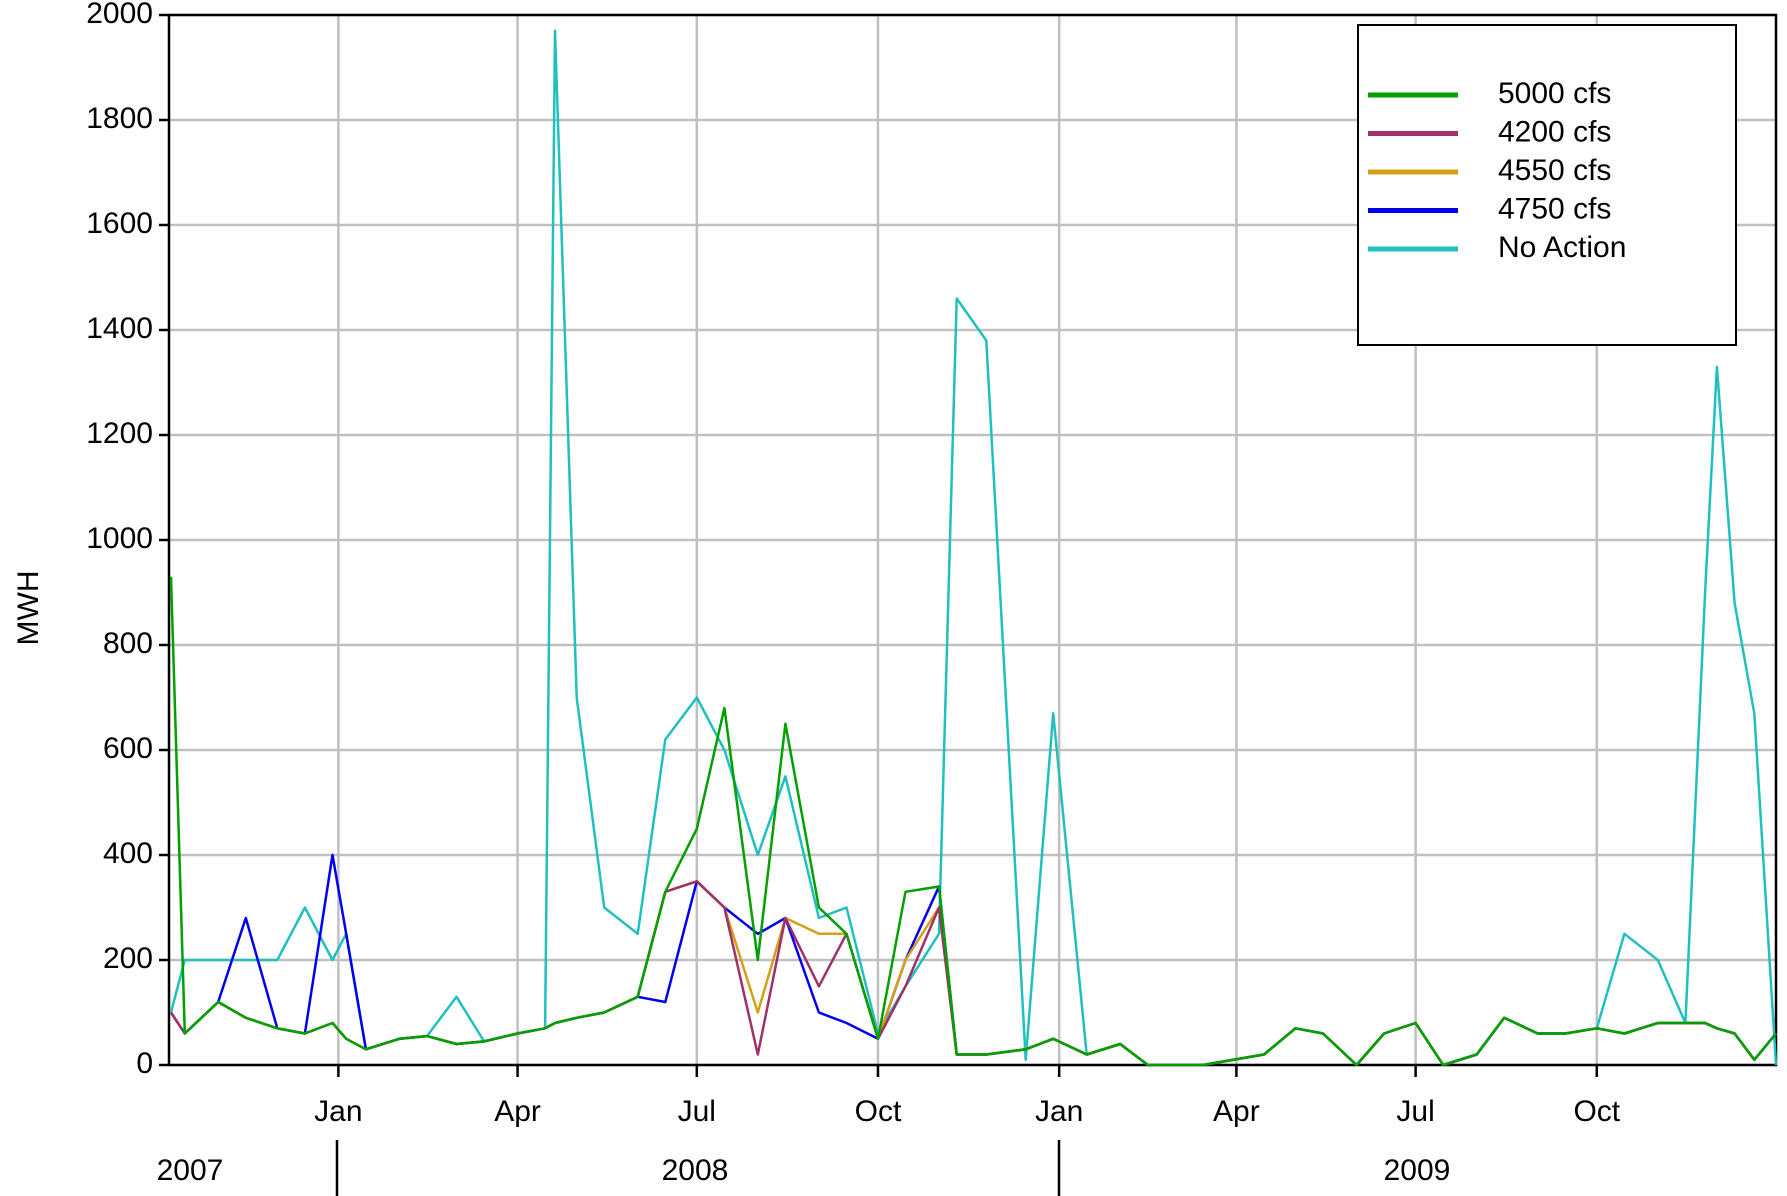 This screenshot has width=1787, height=1196. What do you see at coordinates (1554, 208) in the screenshot?
I see `legend-label: 4750 cfs` at bounding box center [1554, 208].